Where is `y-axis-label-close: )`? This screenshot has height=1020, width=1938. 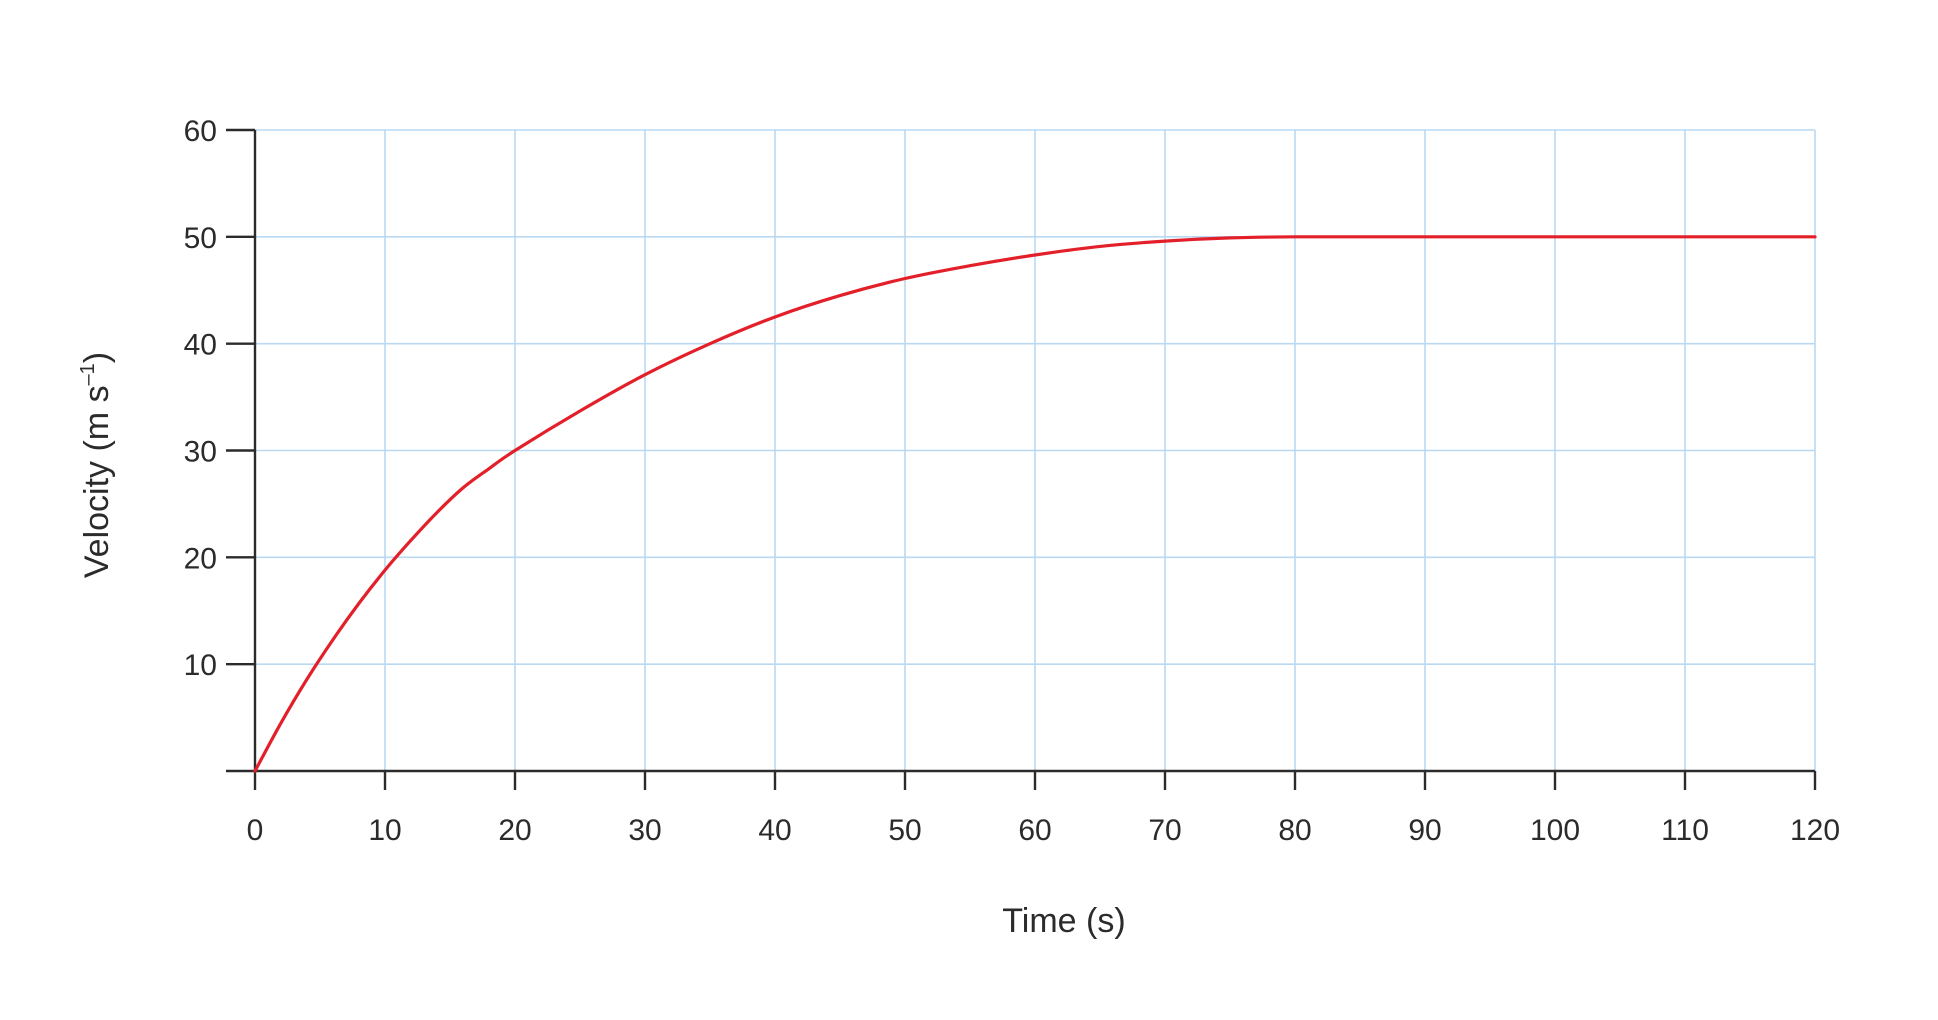 y-axis-label-close: ) is located at coordinates (97, 357).